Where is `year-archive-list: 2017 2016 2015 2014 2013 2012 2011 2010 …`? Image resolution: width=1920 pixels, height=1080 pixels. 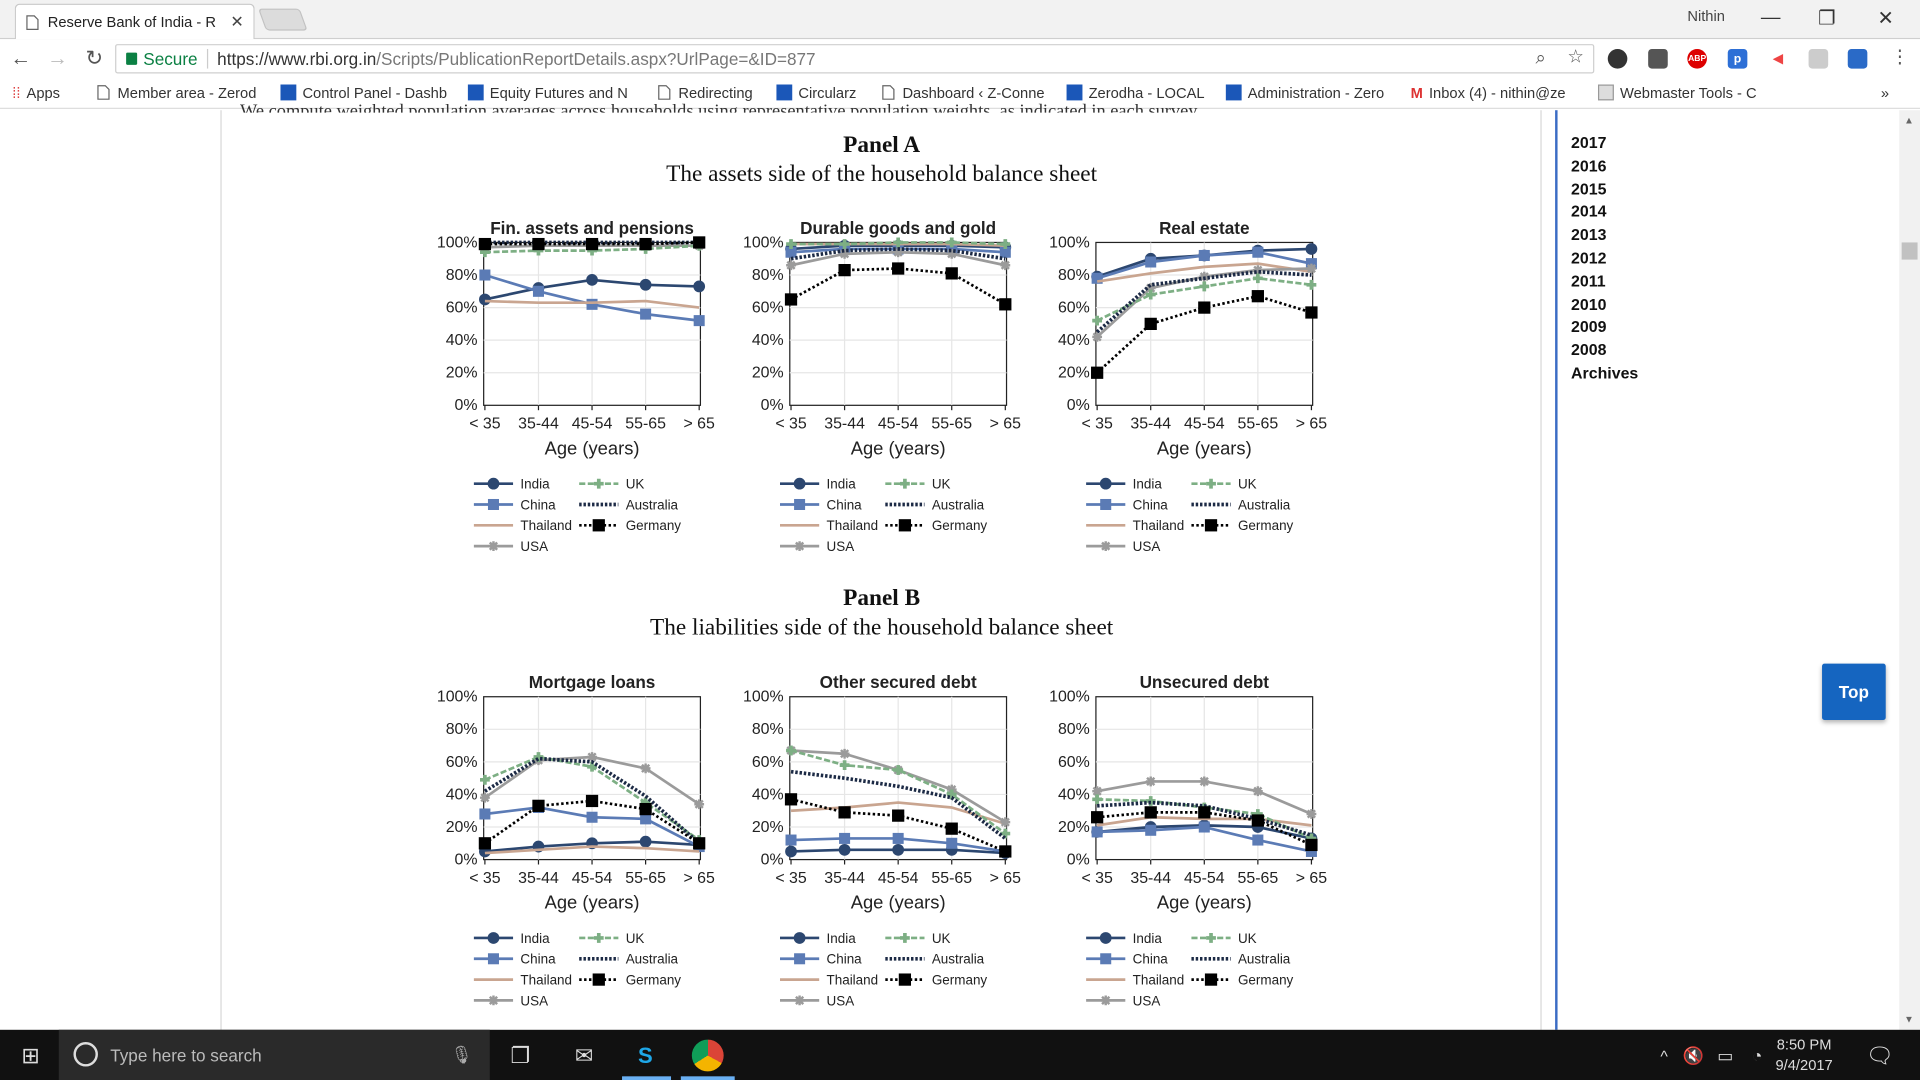
year-archive-list: 2017 2016 2015 2014 2013 2012 2011 2010 … is located at coordinates (1604, 258).